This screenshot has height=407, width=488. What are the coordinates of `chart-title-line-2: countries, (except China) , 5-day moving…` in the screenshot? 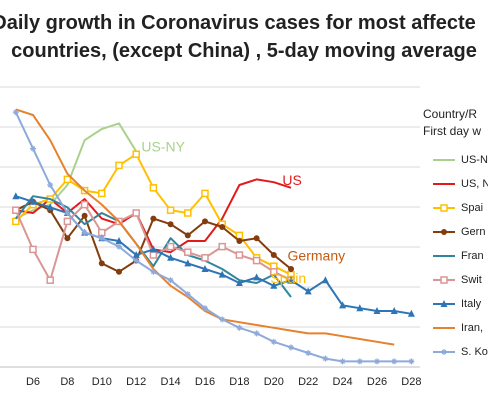 It's located at (244, 51).